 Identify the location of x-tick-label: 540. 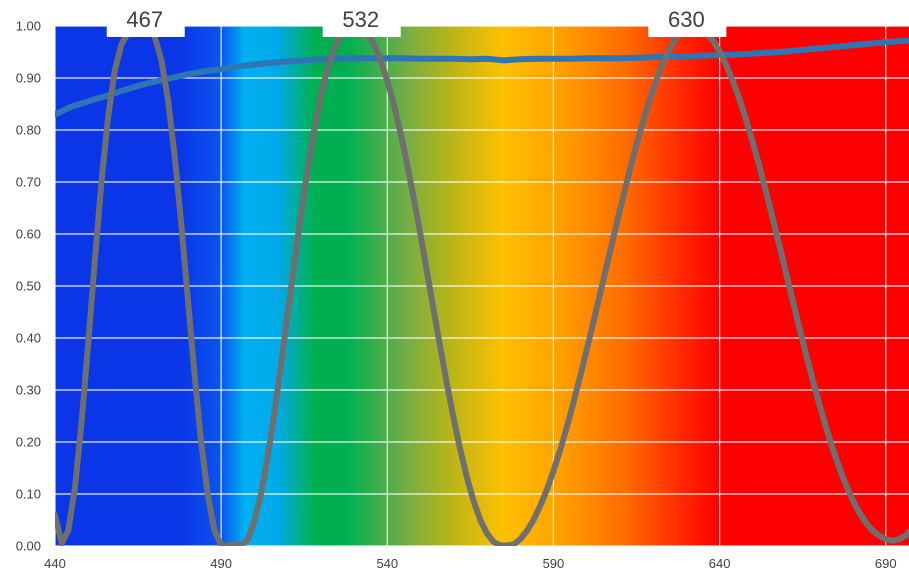
(387, 563).